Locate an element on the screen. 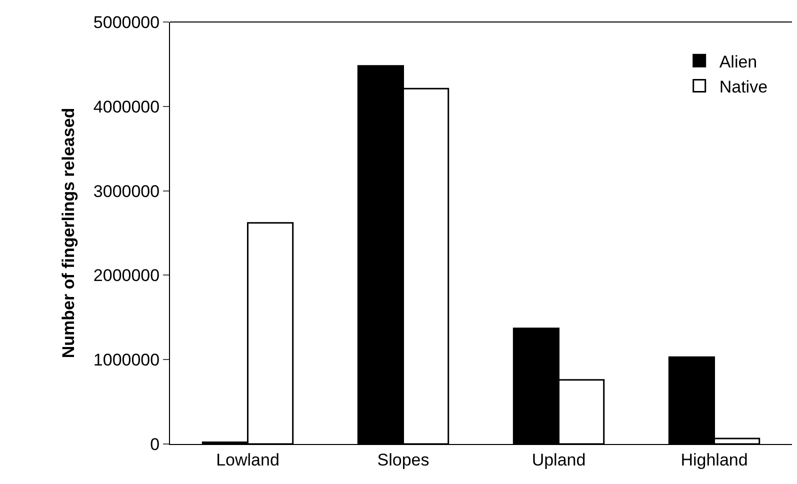 The image size is (797, 484). legend-label: Alien is located at coordinates (738, 62).